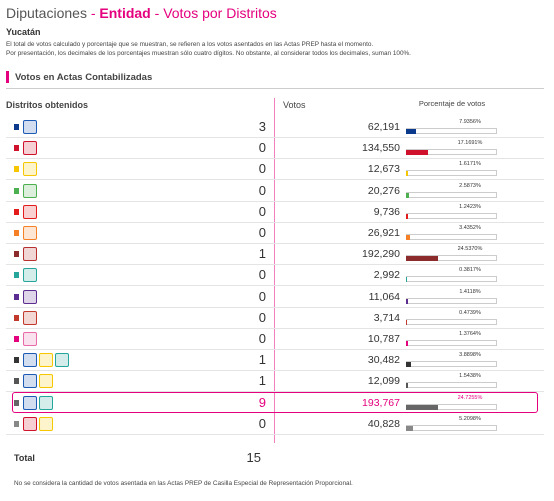 Image resolution: width=554 pixels, height=501 pixels. What do you see at coordinates (262, 126) in the screenshot?
I see `districts: 3` at bounding box center [262, 126].